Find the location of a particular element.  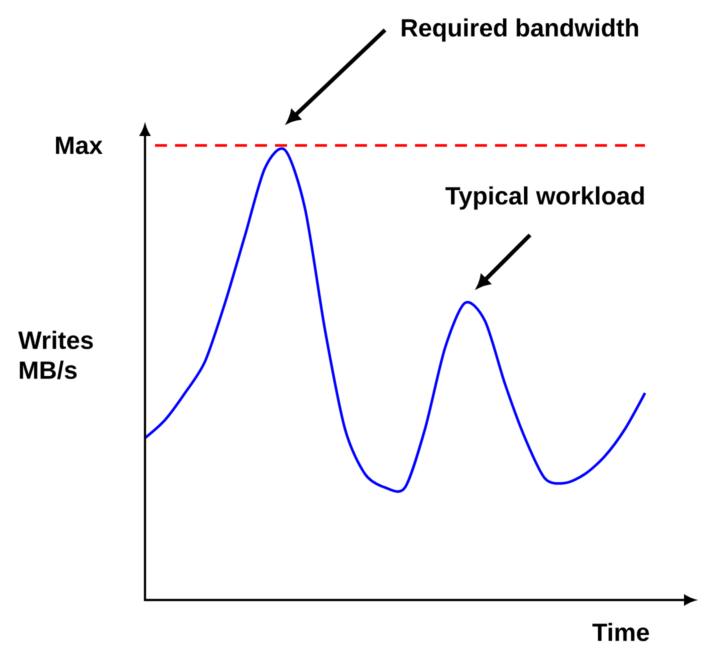

ref-line-label: Max is located at coordinates (79, 145).